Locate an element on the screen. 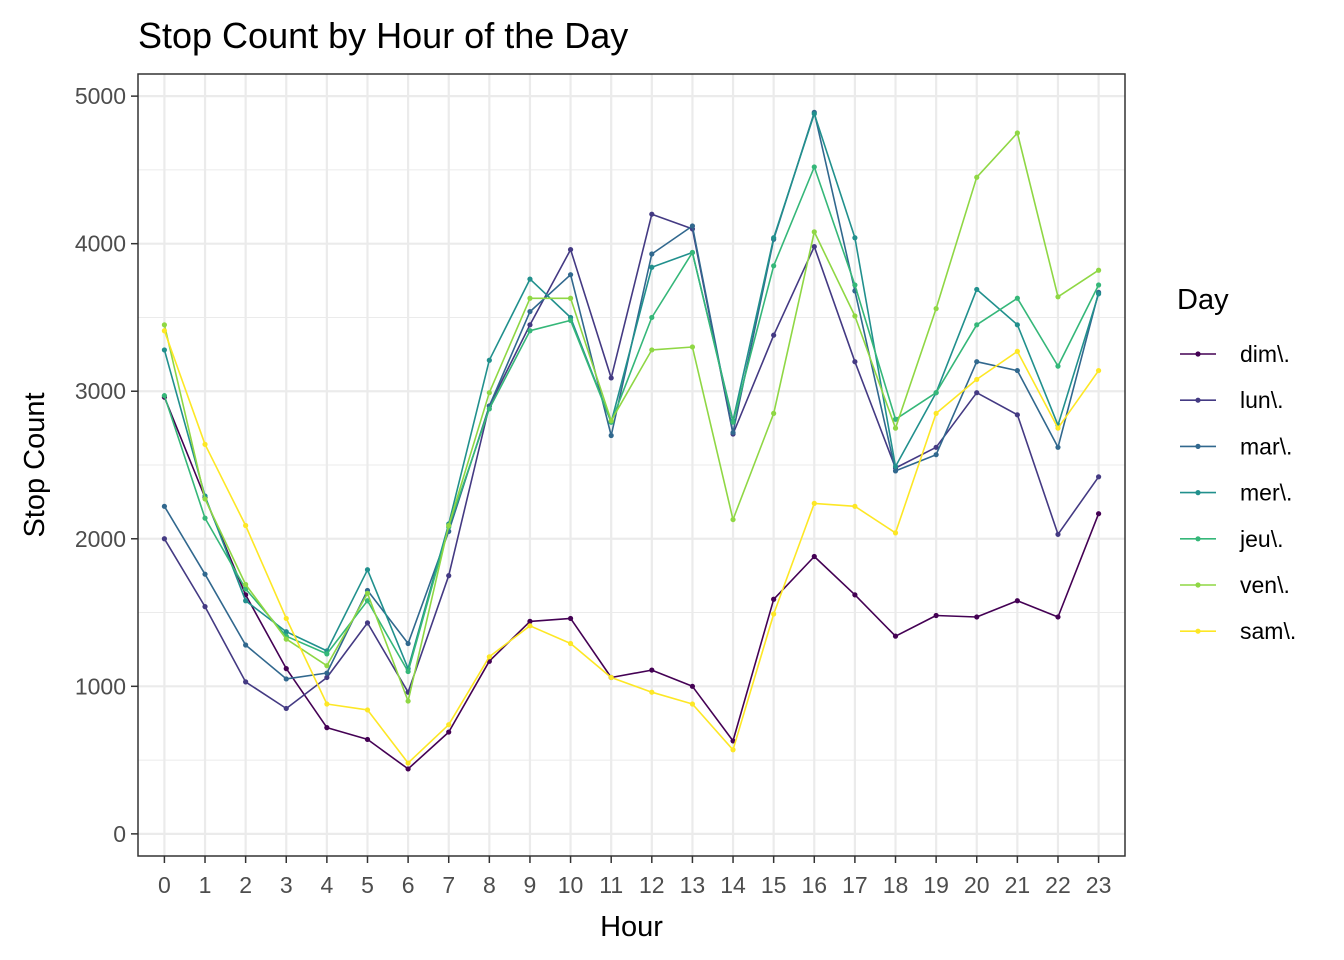 The image size is (1344, 960). x-tick-label: 10 is located at coordinates (571, 885).